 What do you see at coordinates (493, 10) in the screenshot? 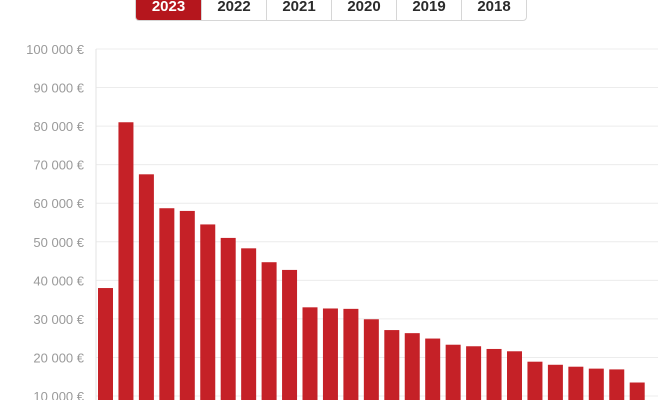
I see `tab-2018: 2018` at bounding box center [493, 10].